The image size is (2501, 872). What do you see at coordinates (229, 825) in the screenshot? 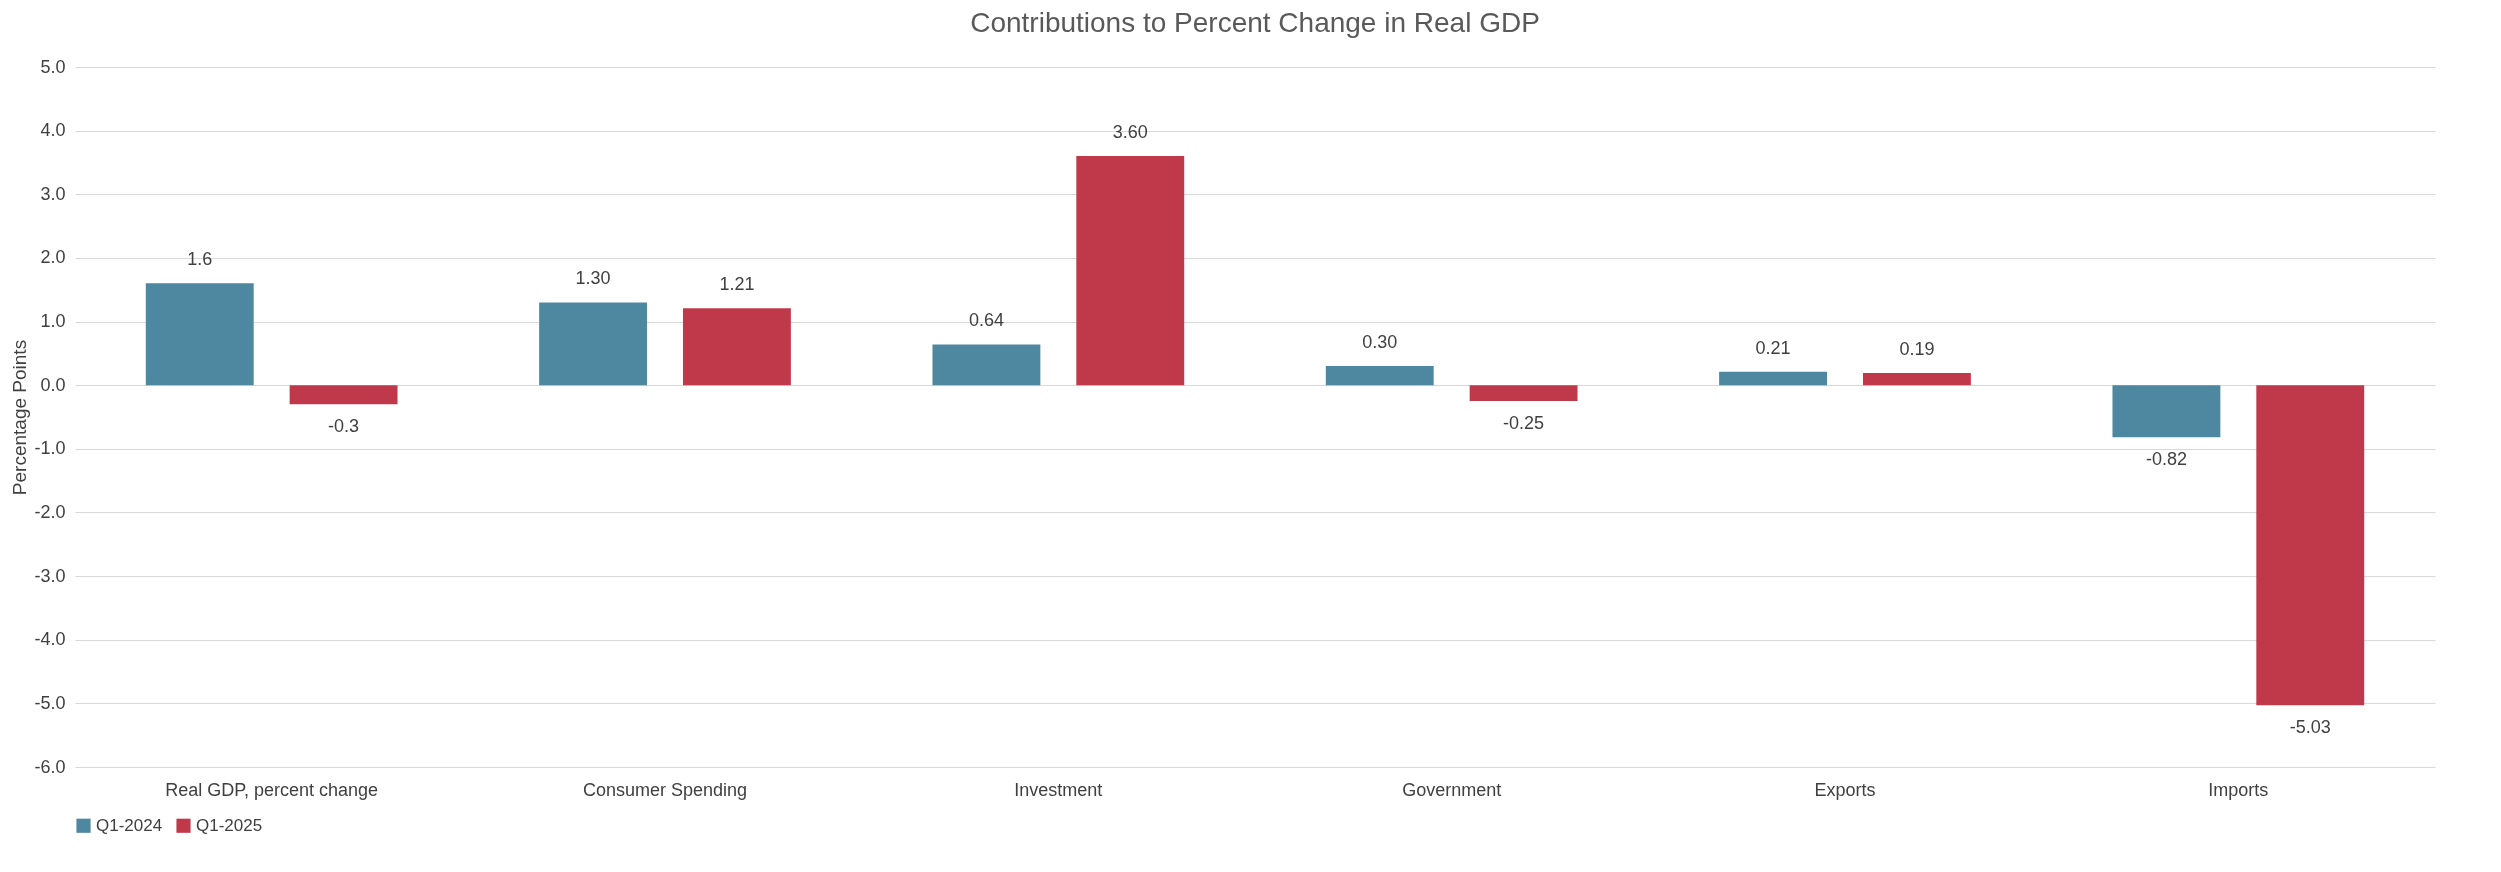
I see `legend-label: Q1-2025` at bounding box center [229, 825].